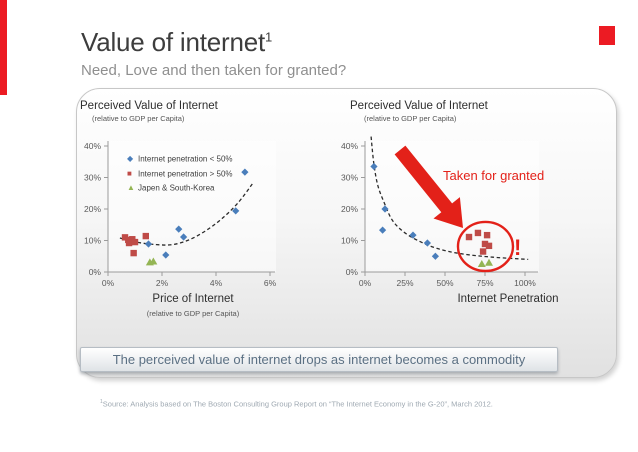 The height and width of the screenshot is (452, 638). What do you see at coordinates (607, 35) in the screenshot?
I see `red-corner-mark` at bounding box center [607, 35].